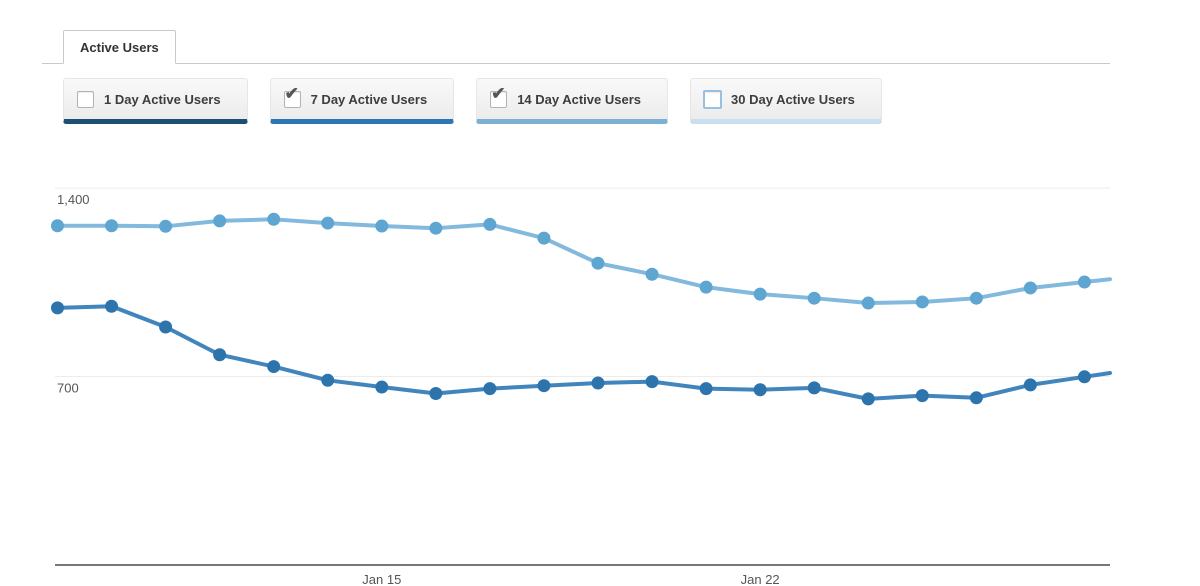  I want to click on tab-bar: Active Users, so click(576, 47).